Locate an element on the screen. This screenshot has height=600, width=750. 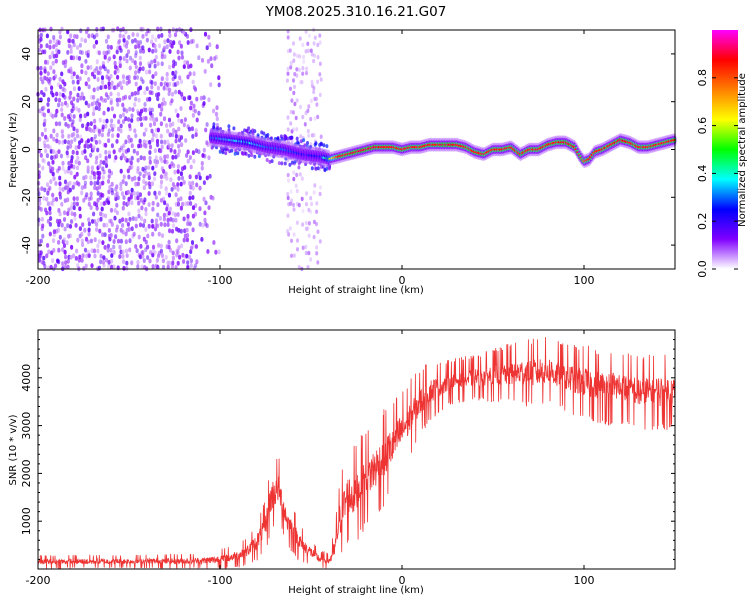
figure-title: YM08.2025.310.16.21.G07 is located at coordinates (356, 12).